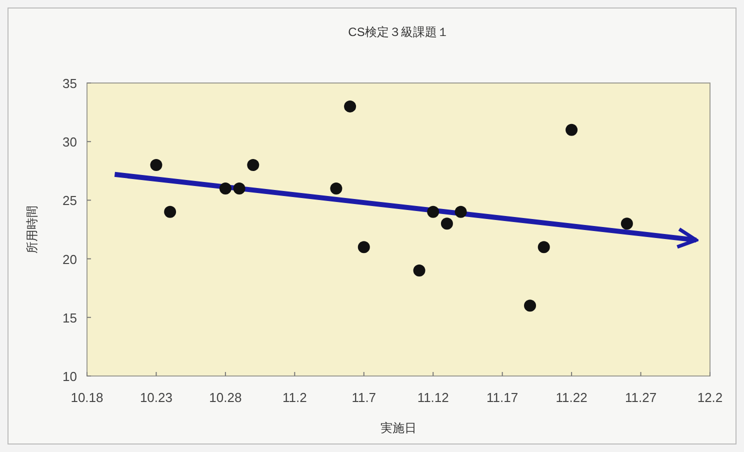 Image resolution: width=744 pixels, height=452 pixels. What do you see at coordinates (294, 397) in the screenshot?
I see `x-tick-label: 11.2` at bounding box center [294, 397].